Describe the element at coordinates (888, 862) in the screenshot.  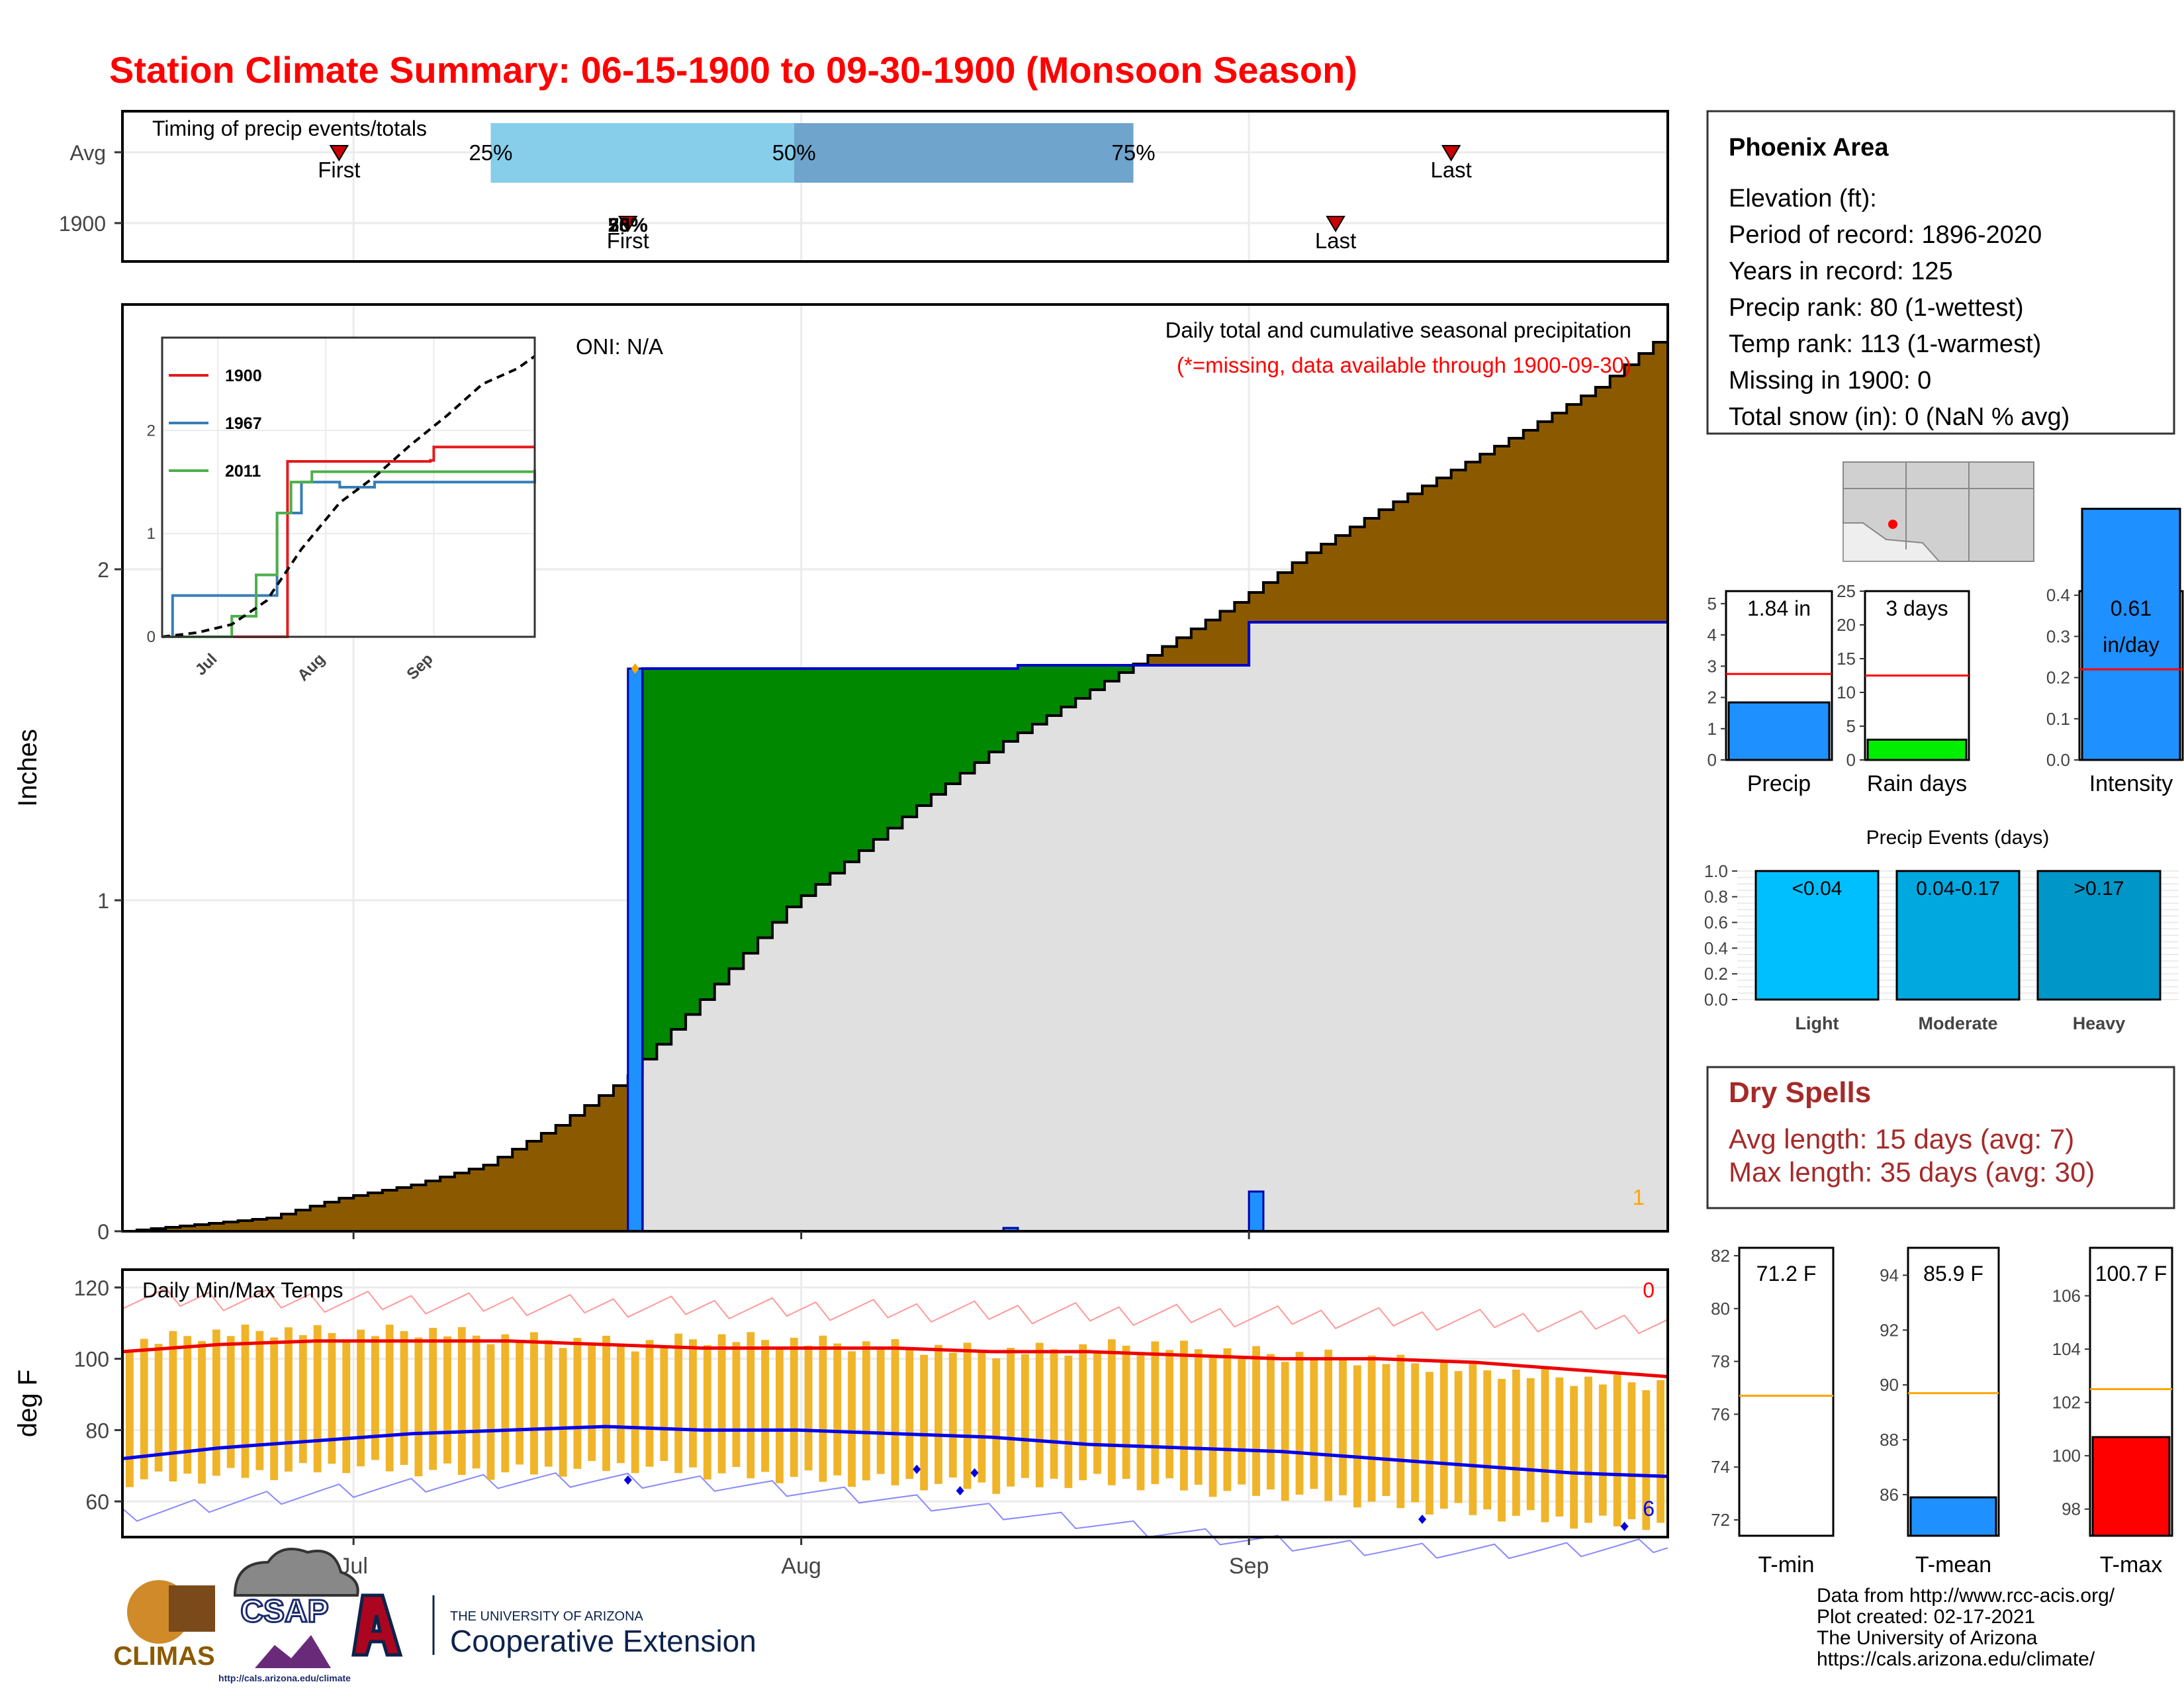
I see `surplus-area` at that location.